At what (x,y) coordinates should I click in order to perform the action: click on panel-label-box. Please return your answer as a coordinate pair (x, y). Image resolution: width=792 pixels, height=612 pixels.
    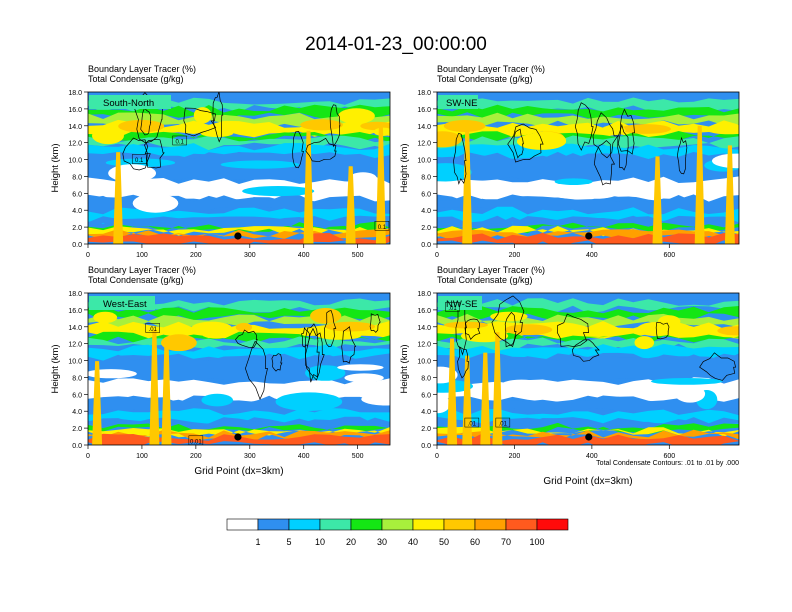
    Looking at the image, I should click on (458, 102).